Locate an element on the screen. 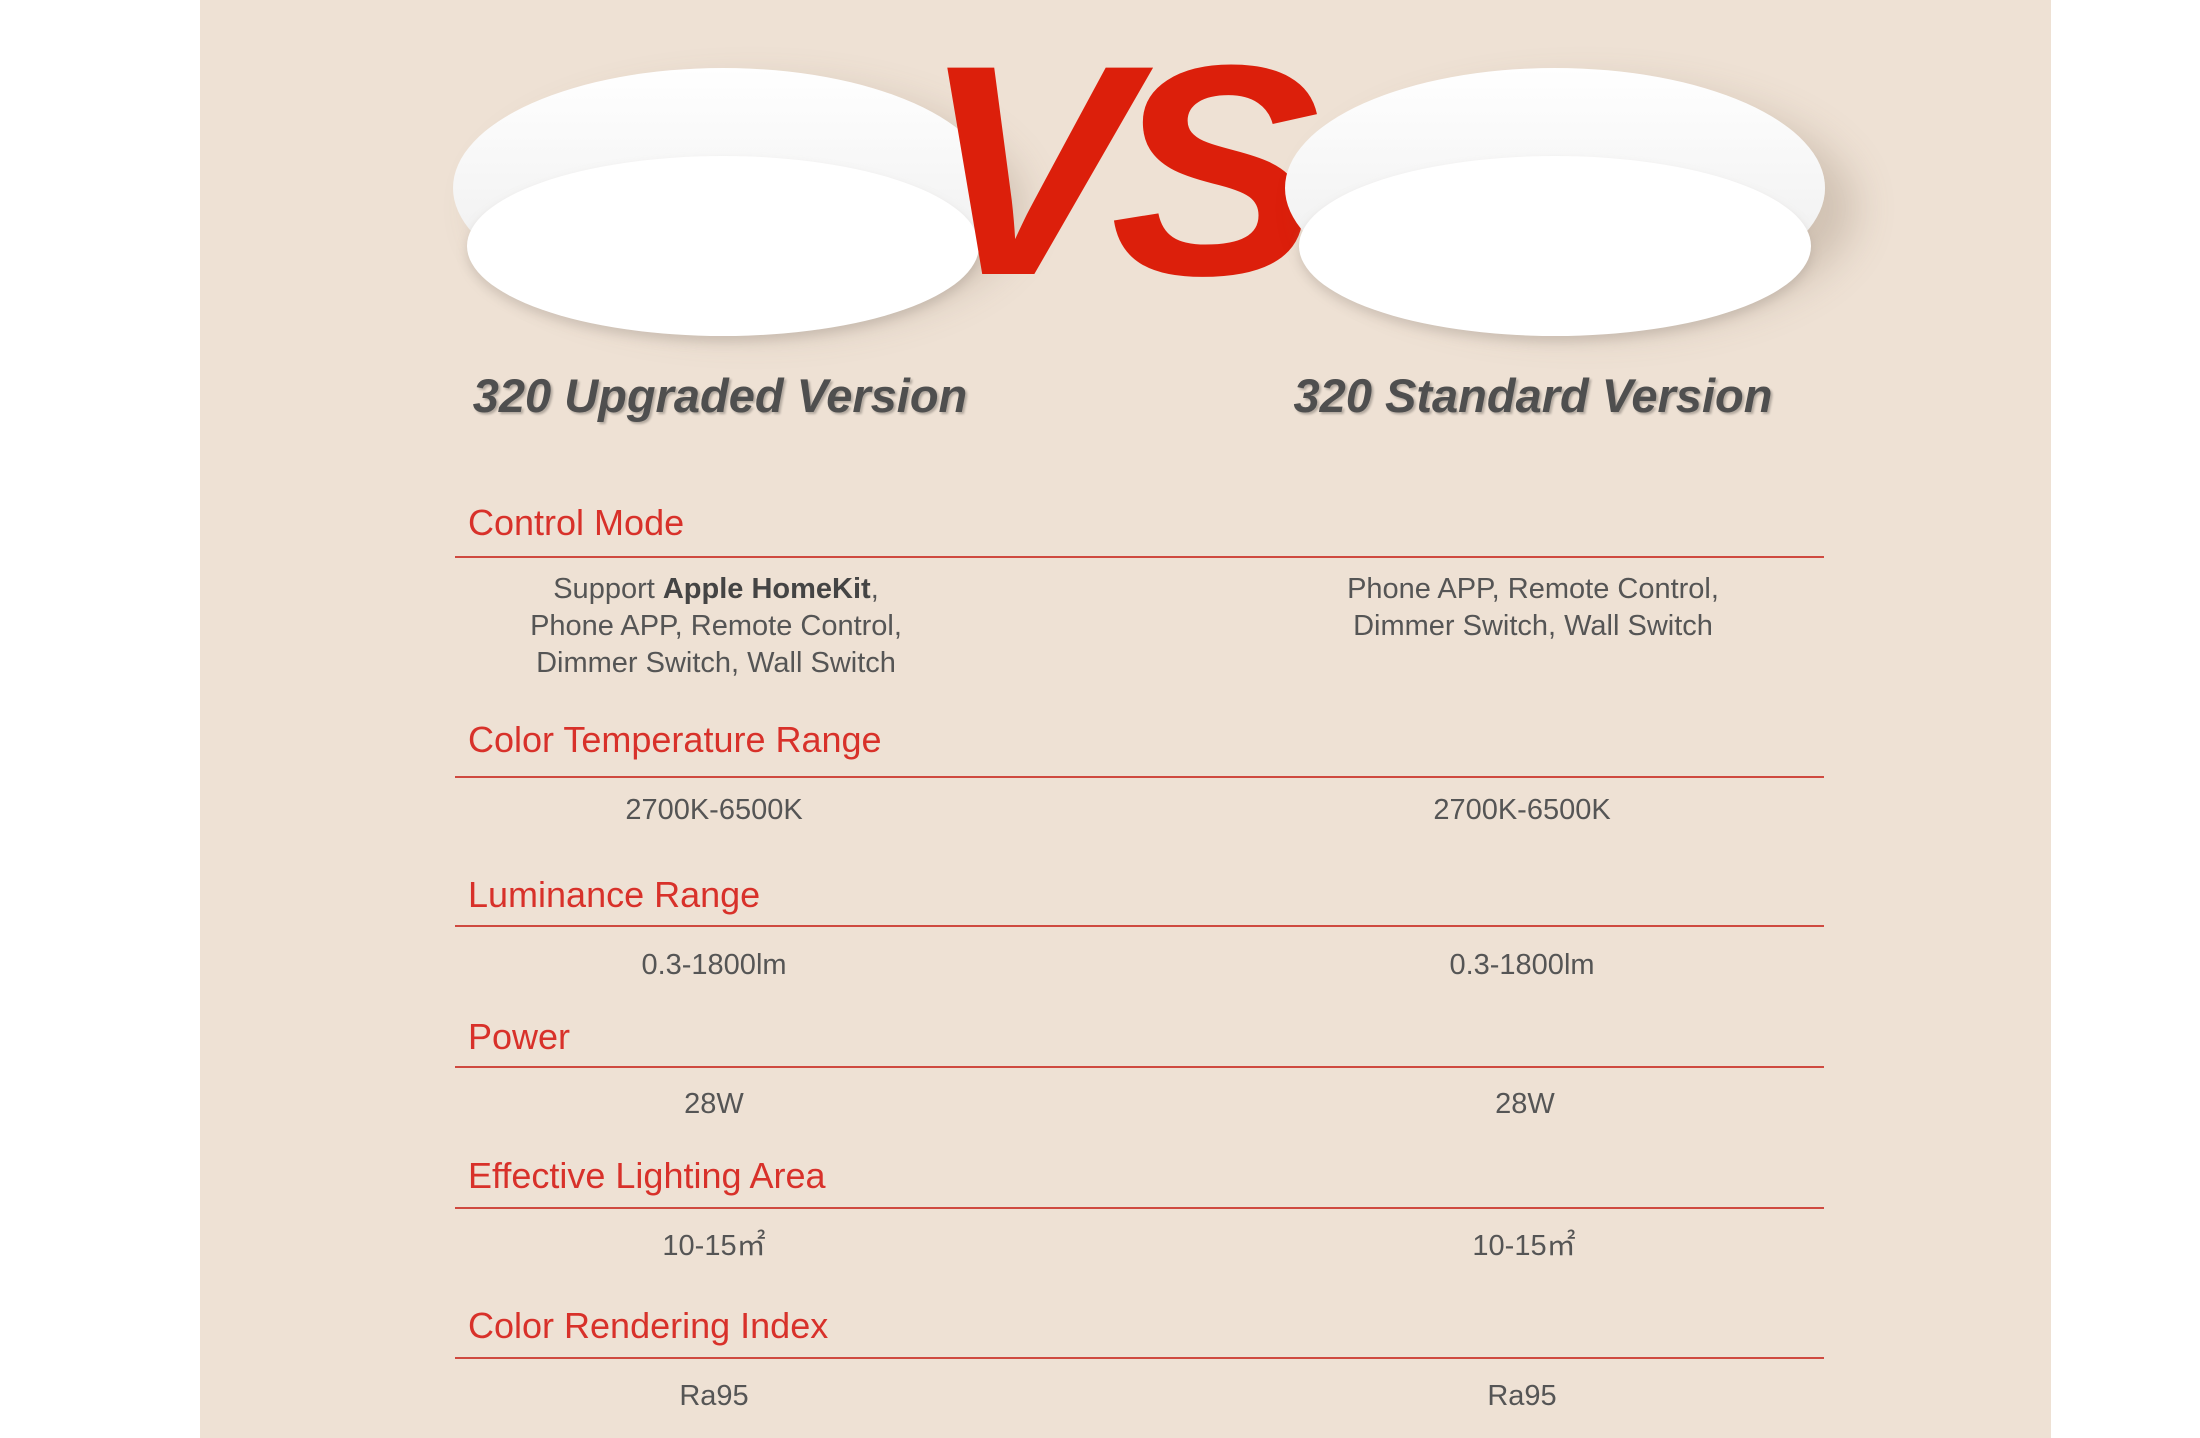  standard-version-title: 320 Standard Version is located at coordinates (1533, 395).